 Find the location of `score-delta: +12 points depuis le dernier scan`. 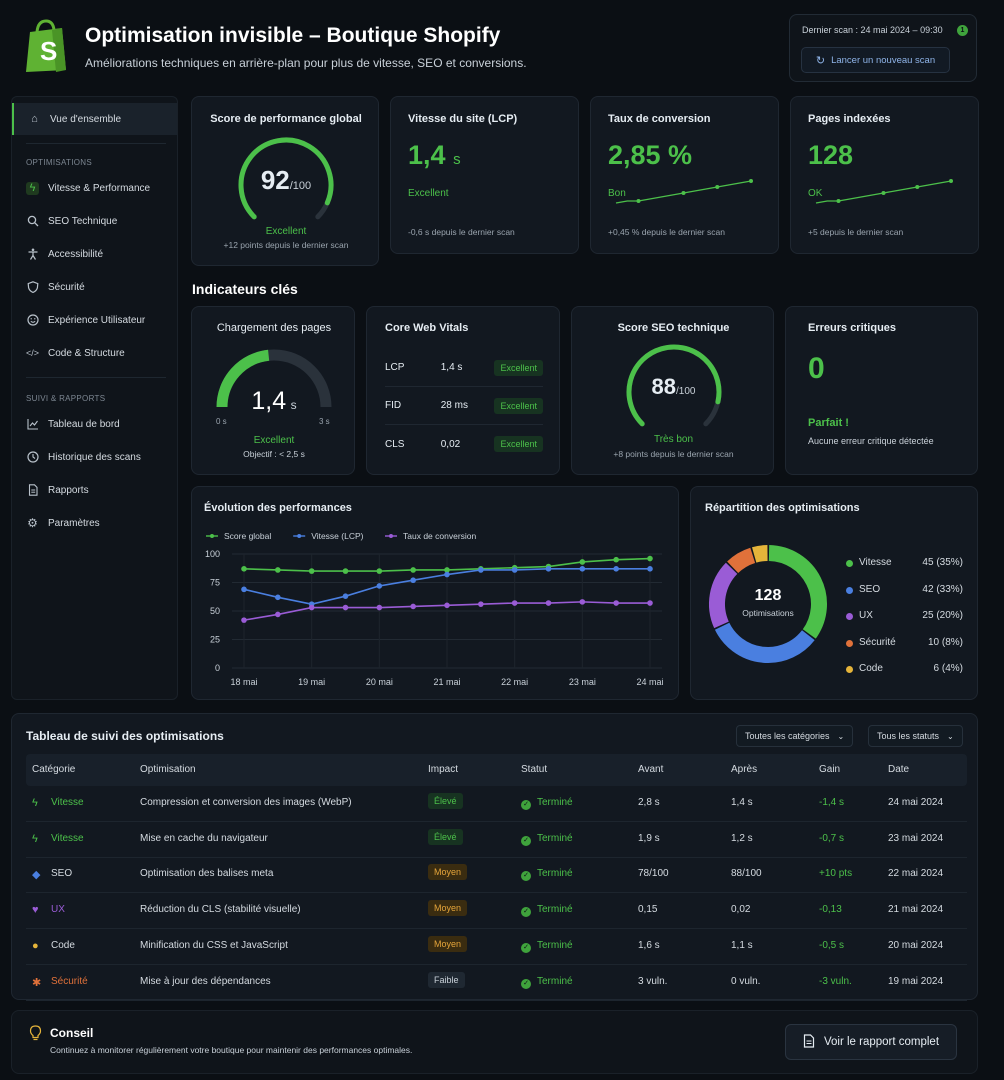

score-delta: +12 points depuis le dernier scan is located at coordinates (286, 245).